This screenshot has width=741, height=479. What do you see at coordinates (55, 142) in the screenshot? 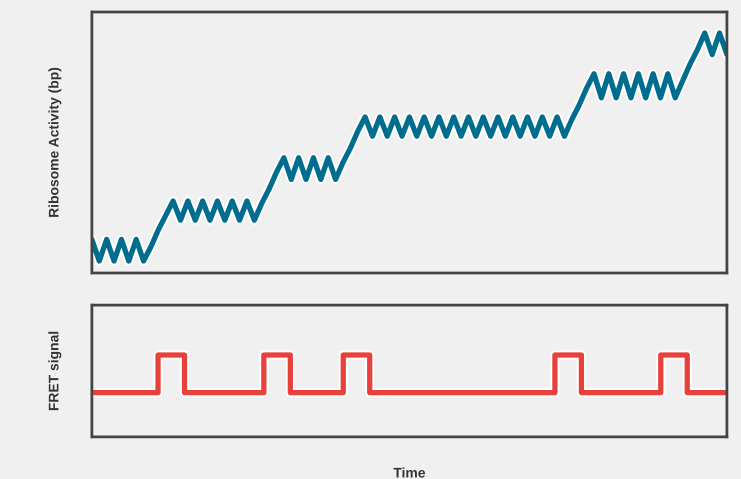
I see `y-axis-title: Ribosome Activity (bp)` at bounding box center [55, 142].